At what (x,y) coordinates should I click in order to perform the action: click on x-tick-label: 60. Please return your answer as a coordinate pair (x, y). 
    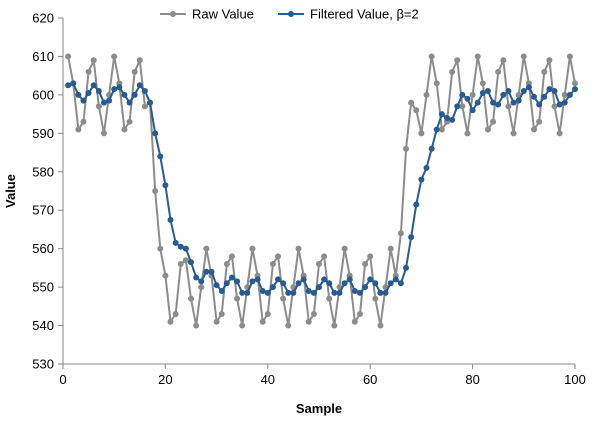
    Looking at the image, I should click on (370, 379).